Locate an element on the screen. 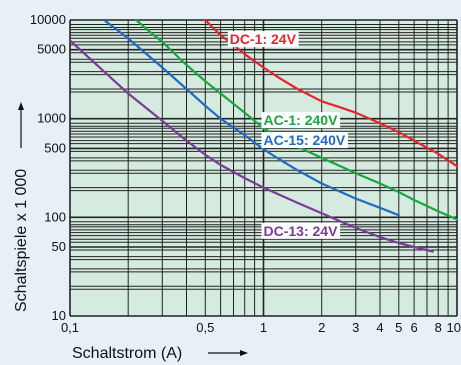 The image size is (461, 365). svg-text: DC-1: 24V is located at coordinates (263, 39).